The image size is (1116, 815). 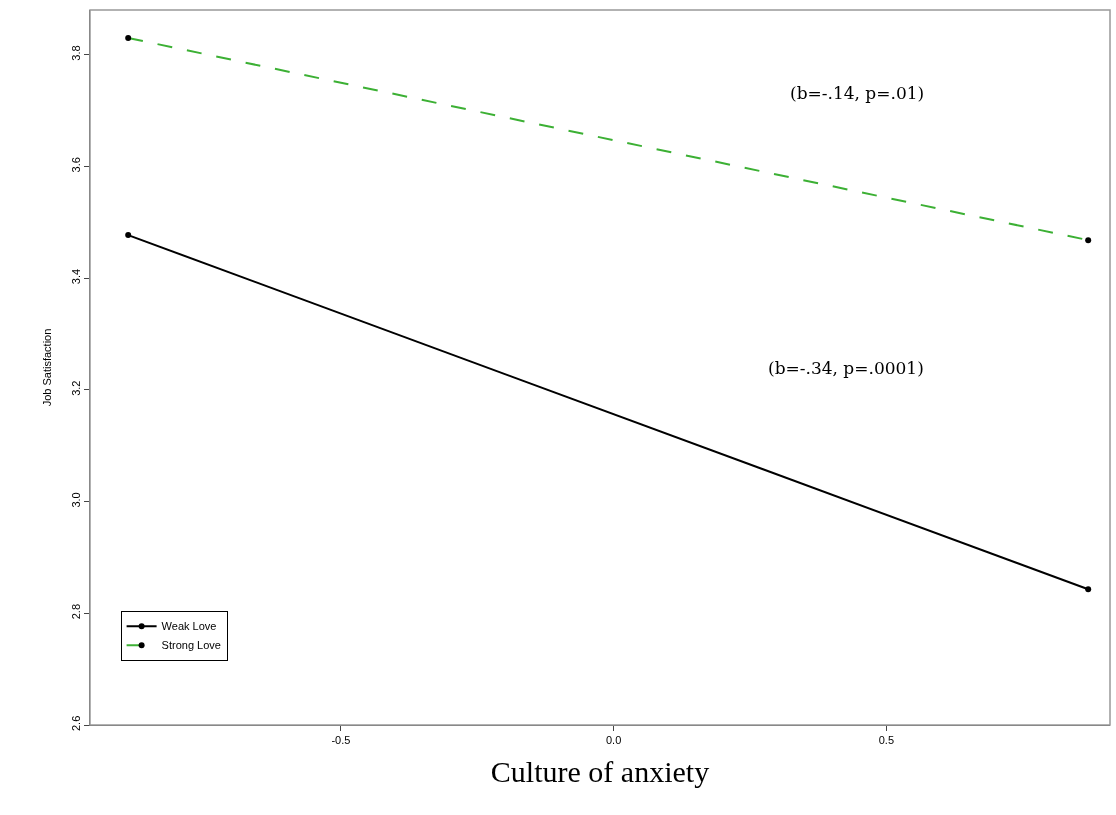 I want to click on x-tick-label: 0.0, so click(x=613, y=740).